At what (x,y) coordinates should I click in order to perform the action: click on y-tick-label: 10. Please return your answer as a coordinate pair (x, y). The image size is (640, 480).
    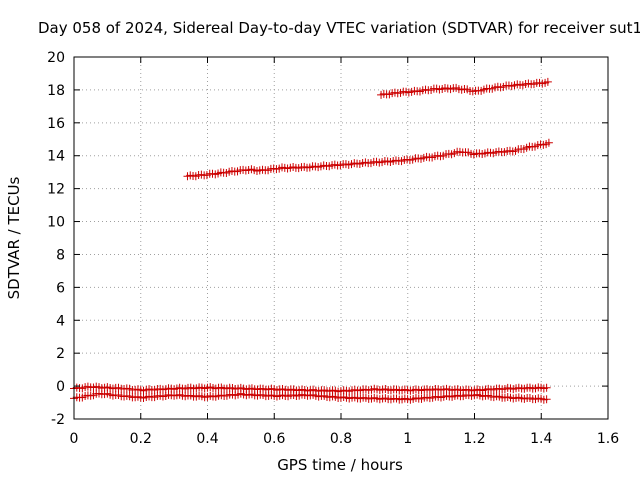
    Looking at the image, I should click on (56, 223).